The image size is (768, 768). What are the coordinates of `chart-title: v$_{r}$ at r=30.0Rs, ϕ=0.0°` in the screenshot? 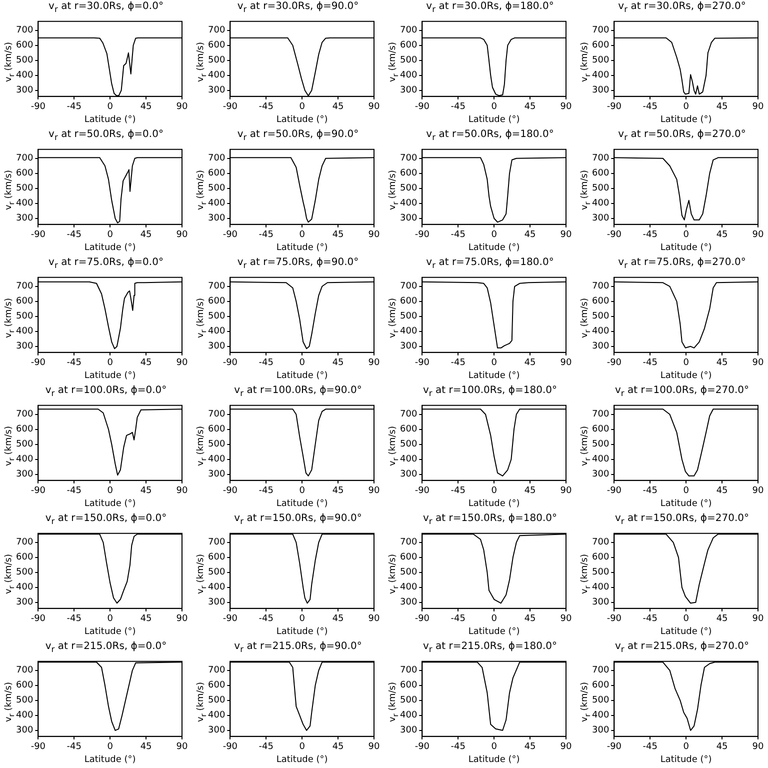 It's located at (106, 7).